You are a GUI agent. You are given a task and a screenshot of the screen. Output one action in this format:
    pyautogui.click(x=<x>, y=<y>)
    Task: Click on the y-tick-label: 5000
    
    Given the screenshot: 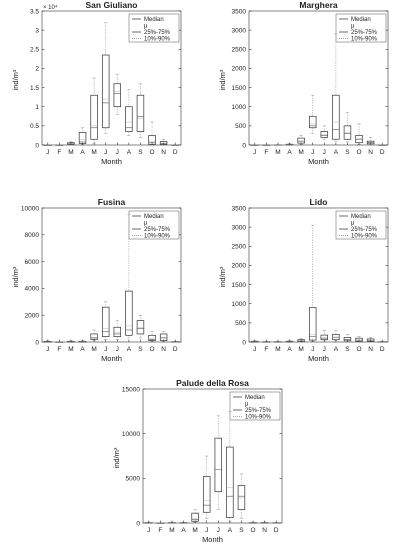 What is the action you would take?
    pyautogui.click(x=133, y=479)
    